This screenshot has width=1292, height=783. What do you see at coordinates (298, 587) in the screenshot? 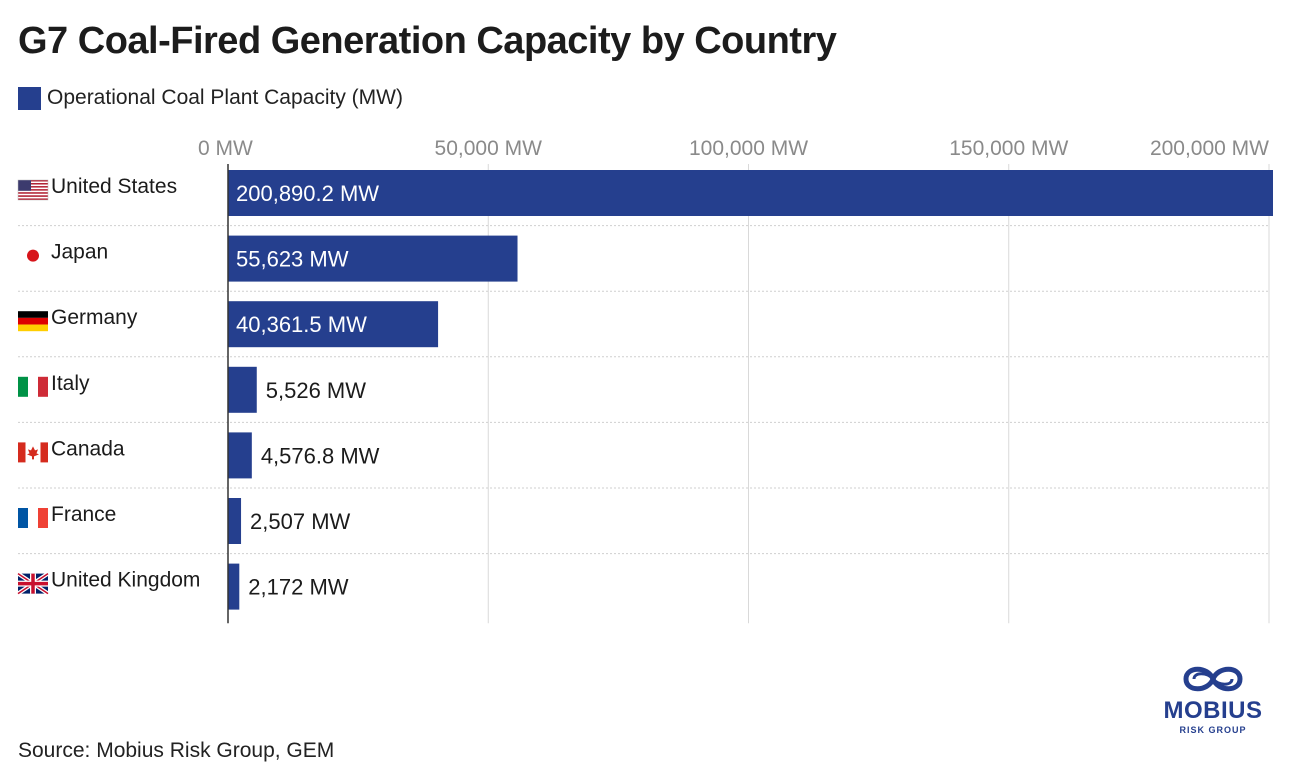
I see `data-label: 2,172 MW` at bounding box center [298, 587].